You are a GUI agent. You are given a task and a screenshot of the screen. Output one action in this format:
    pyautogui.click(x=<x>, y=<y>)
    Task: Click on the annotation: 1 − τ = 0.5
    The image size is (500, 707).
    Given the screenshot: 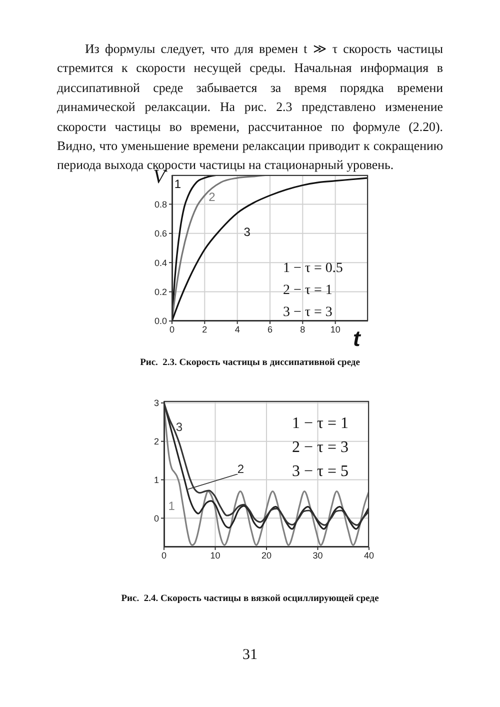 What is the action you would take?
    pyautogui.click(x=313, y=269)
    